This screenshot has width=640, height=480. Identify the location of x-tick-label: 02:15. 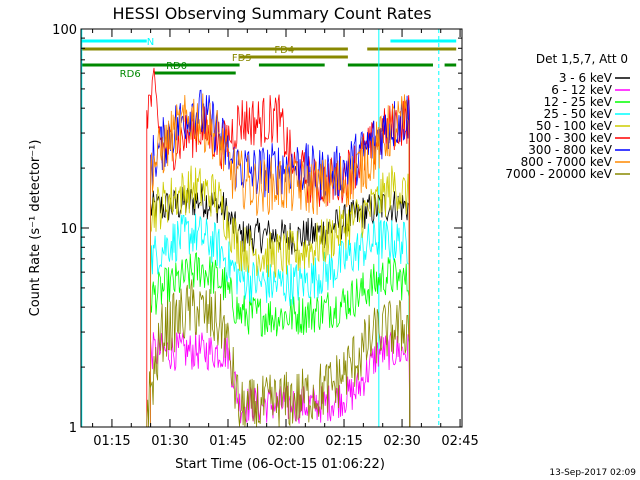
(343, 441).